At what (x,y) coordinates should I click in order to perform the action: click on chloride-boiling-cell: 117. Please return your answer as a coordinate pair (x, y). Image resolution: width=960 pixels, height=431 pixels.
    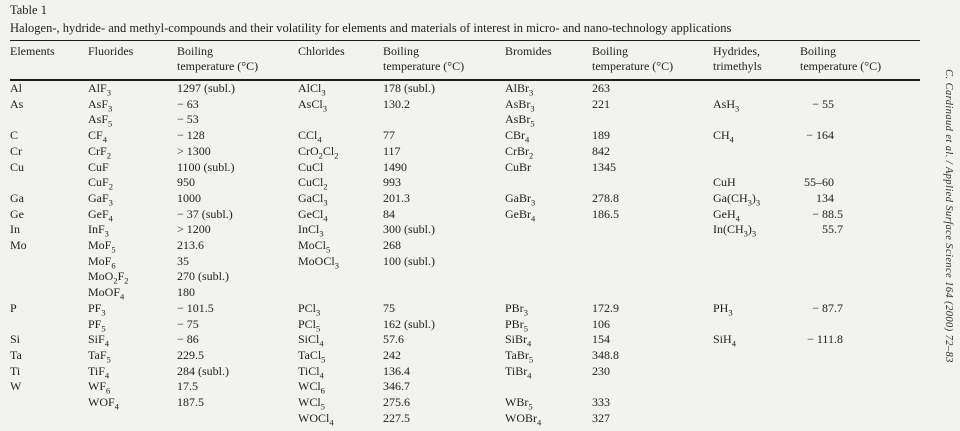
    Looking at the image, I should click on (392, 150).